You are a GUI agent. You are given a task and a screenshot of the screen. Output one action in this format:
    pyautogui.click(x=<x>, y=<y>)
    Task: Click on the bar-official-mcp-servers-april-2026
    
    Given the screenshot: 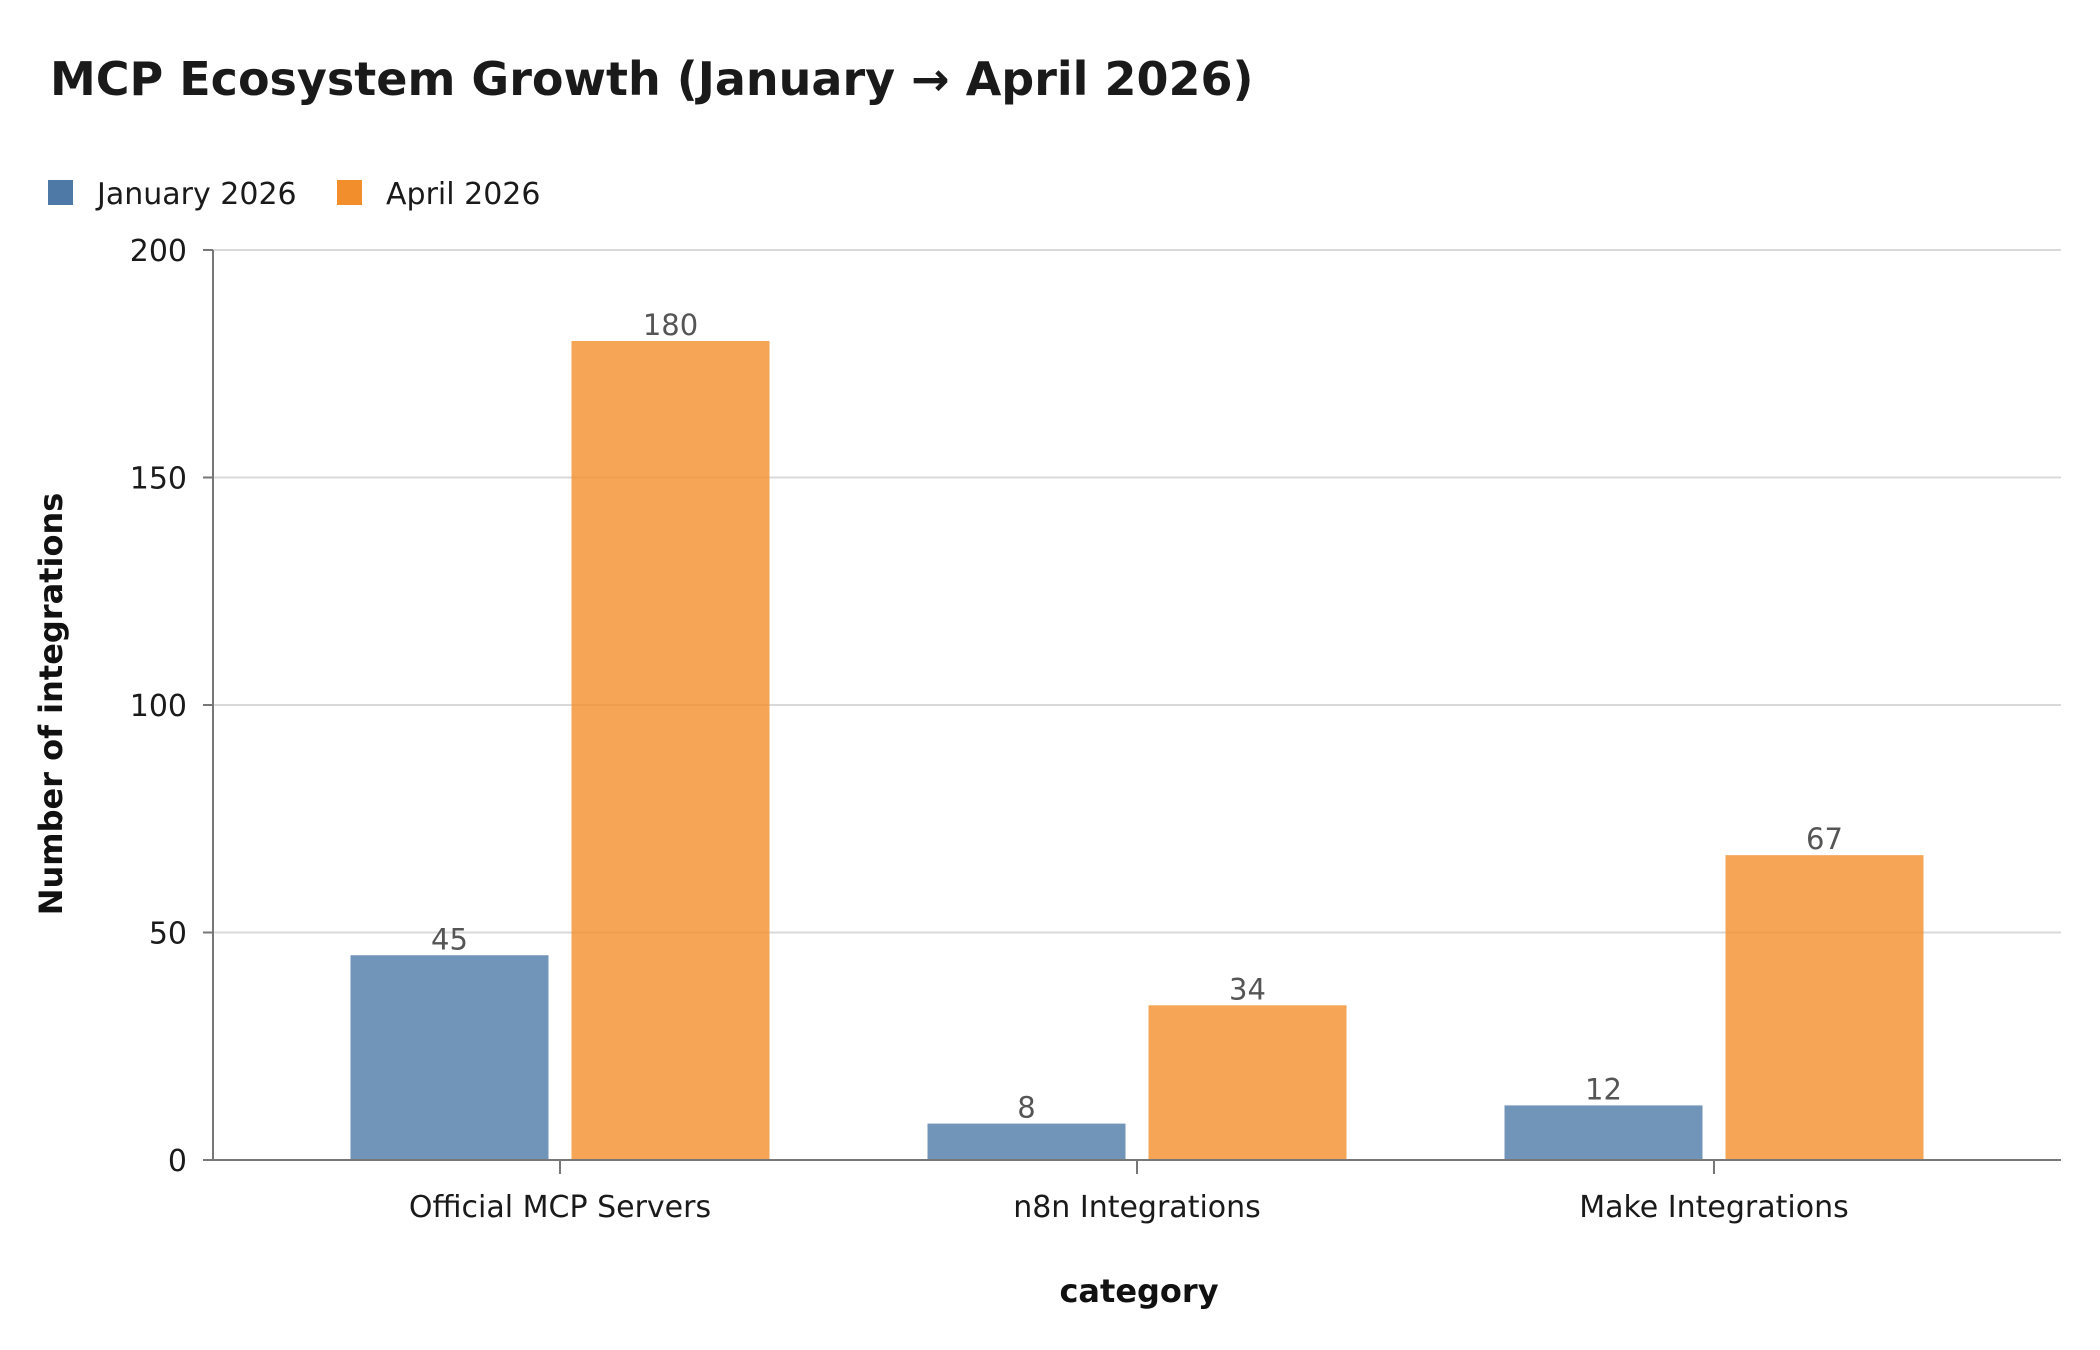 What is the action you would take?
    pyautogui.click(x=670, y=750)
    